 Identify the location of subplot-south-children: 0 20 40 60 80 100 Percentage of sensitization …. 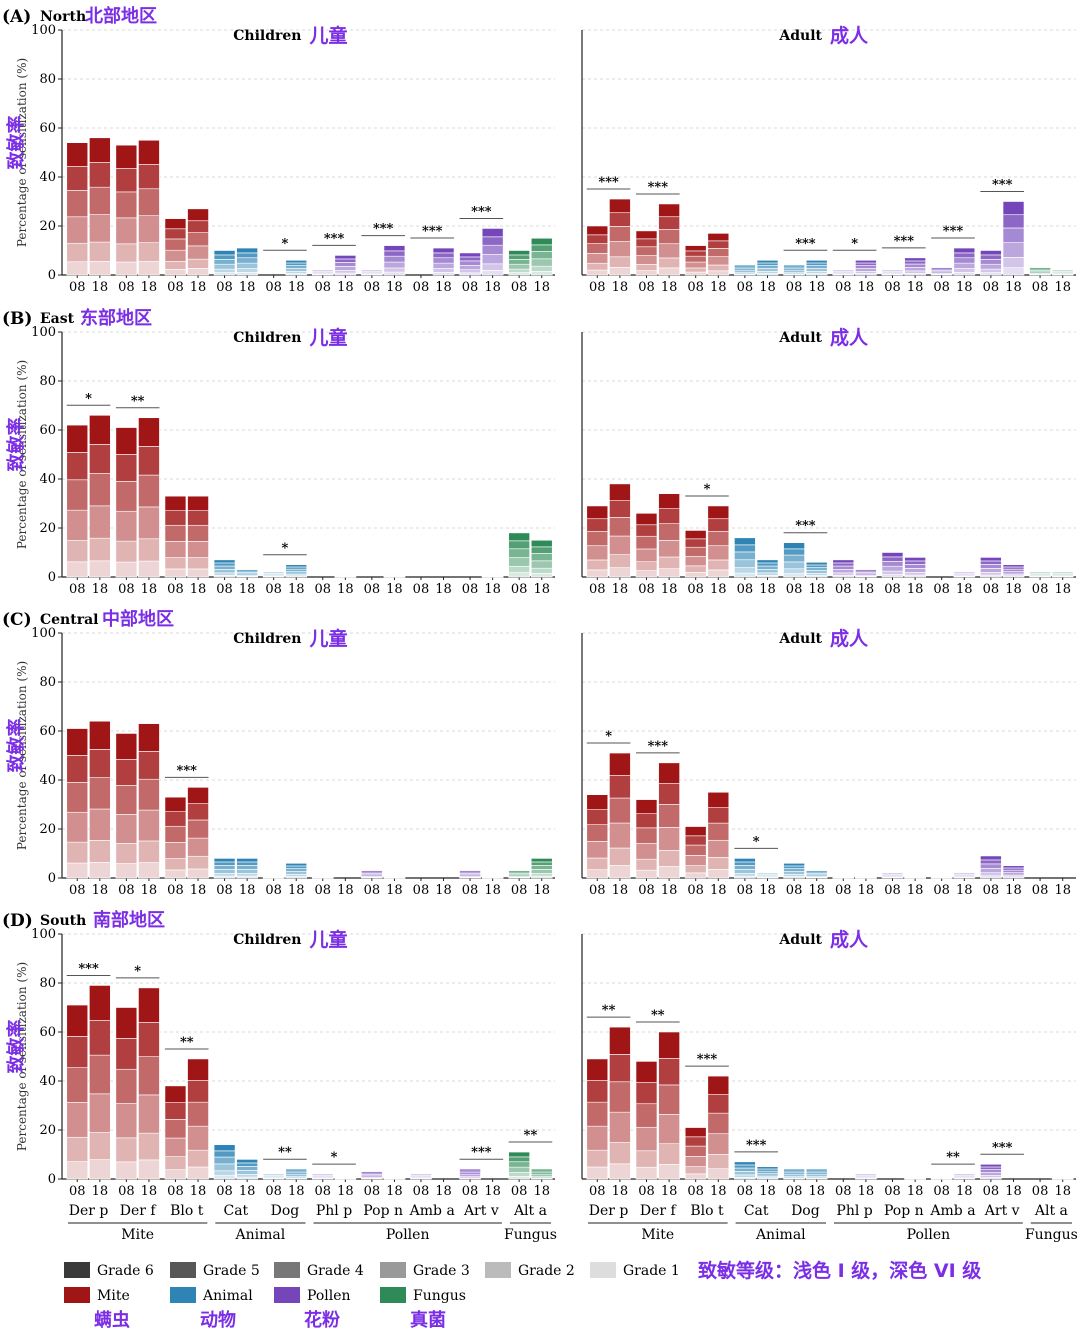
(281, 1085).